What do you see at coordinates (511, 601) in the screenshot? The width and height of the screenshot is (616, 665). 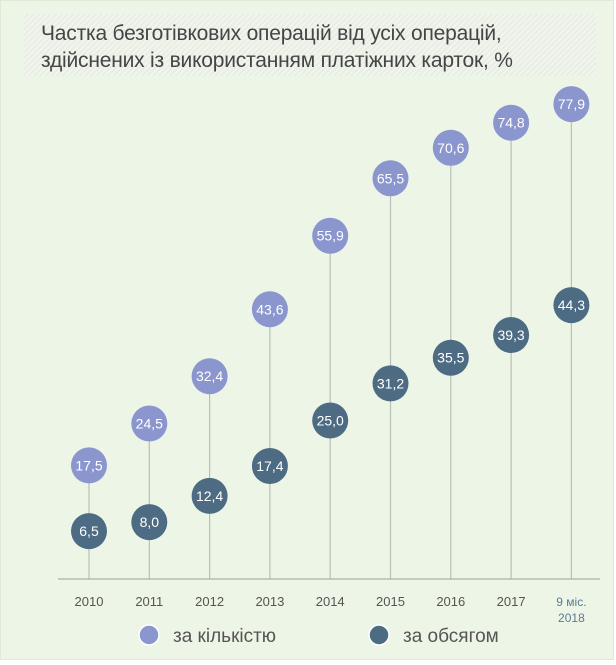 I see `x-tick-label: 2017` at bounding box center [511, 601].